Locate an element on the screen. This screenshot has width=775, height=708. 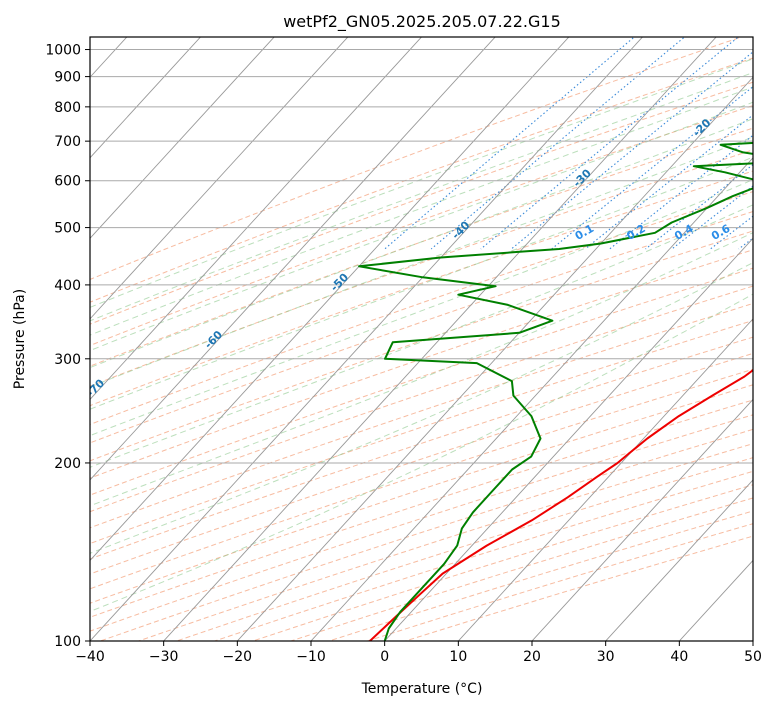
x-axis-label: Temperature (°C) is located at coordinates (422, 689).